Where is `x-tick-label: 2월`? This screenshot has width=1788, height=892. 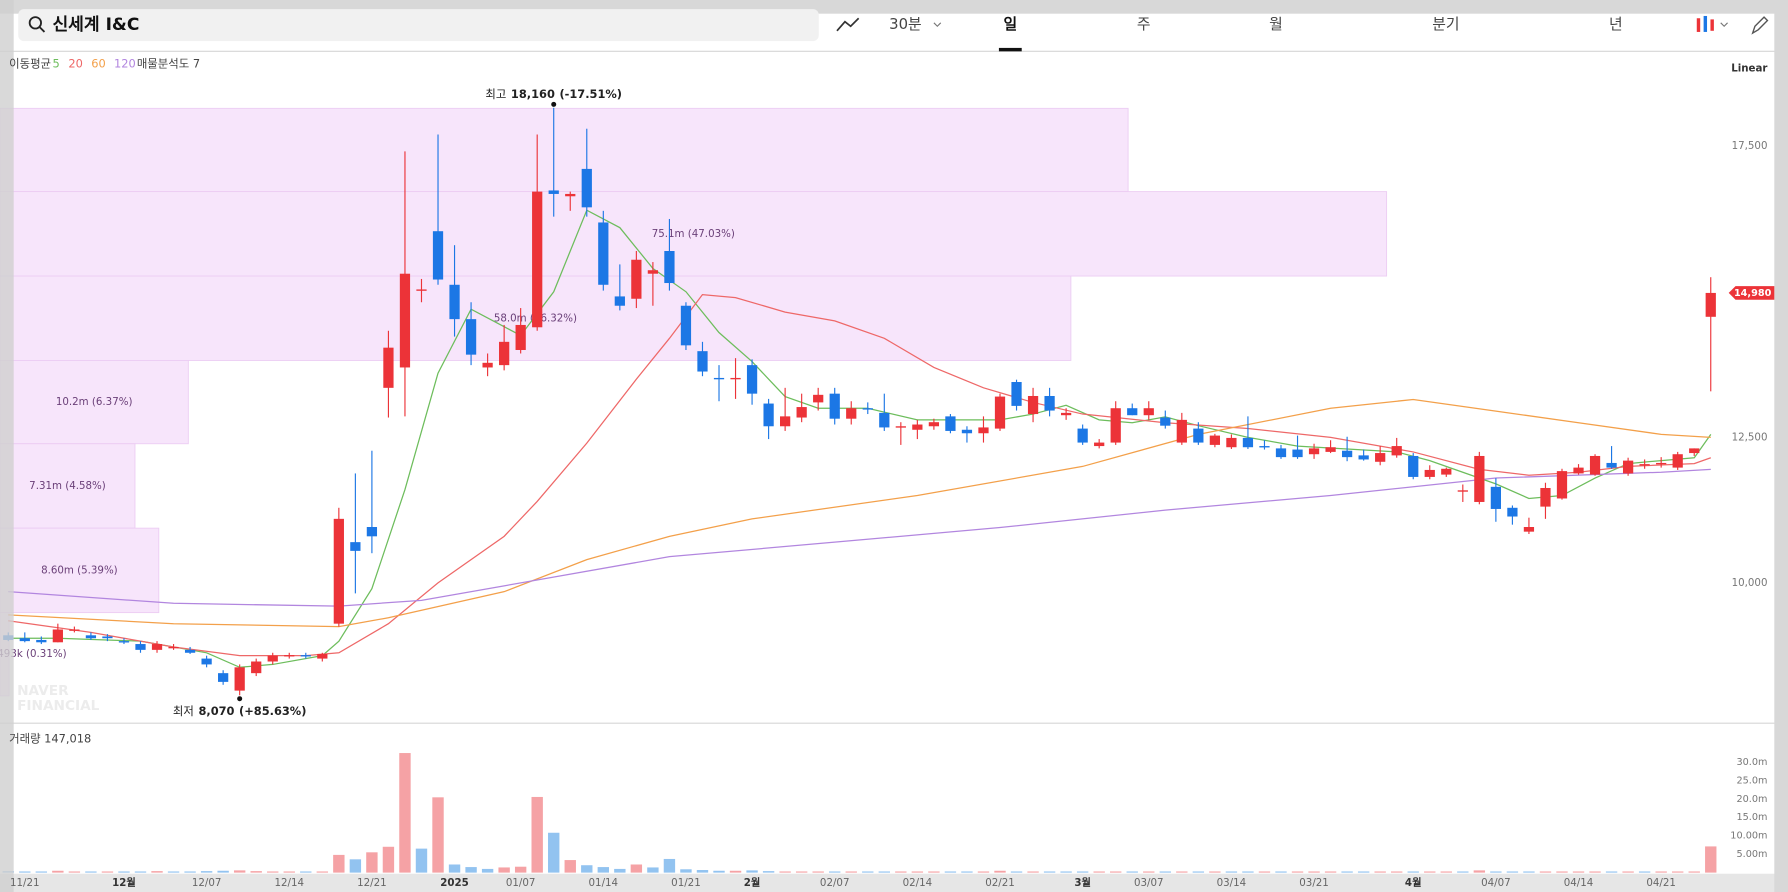 x-tick-label: 2월 is located at coordinates (752, 882).